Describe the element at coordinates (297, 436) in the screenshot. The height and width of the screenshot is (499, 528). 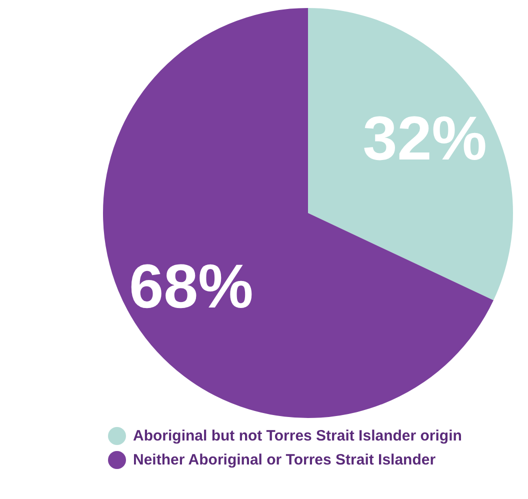
I see `legend-label: Aboriginal but not Torres Strait Islander origin` at that location.